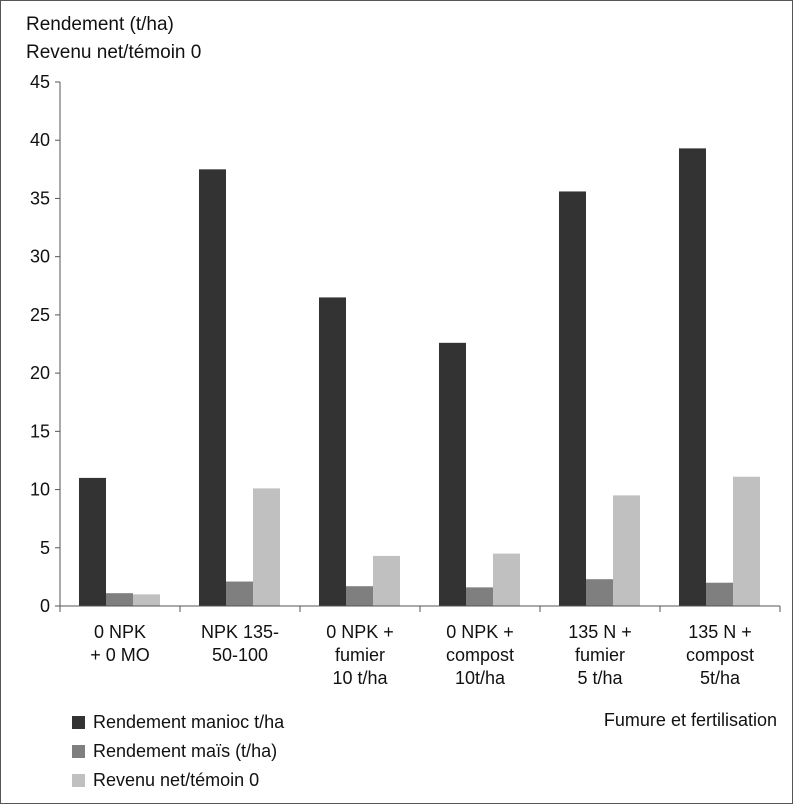 The image size is (795, 806). What do you see at coordinates (78, 722) in the screenshot?
I see `legend-swatch-manioc` at bounding box center [78, 722].